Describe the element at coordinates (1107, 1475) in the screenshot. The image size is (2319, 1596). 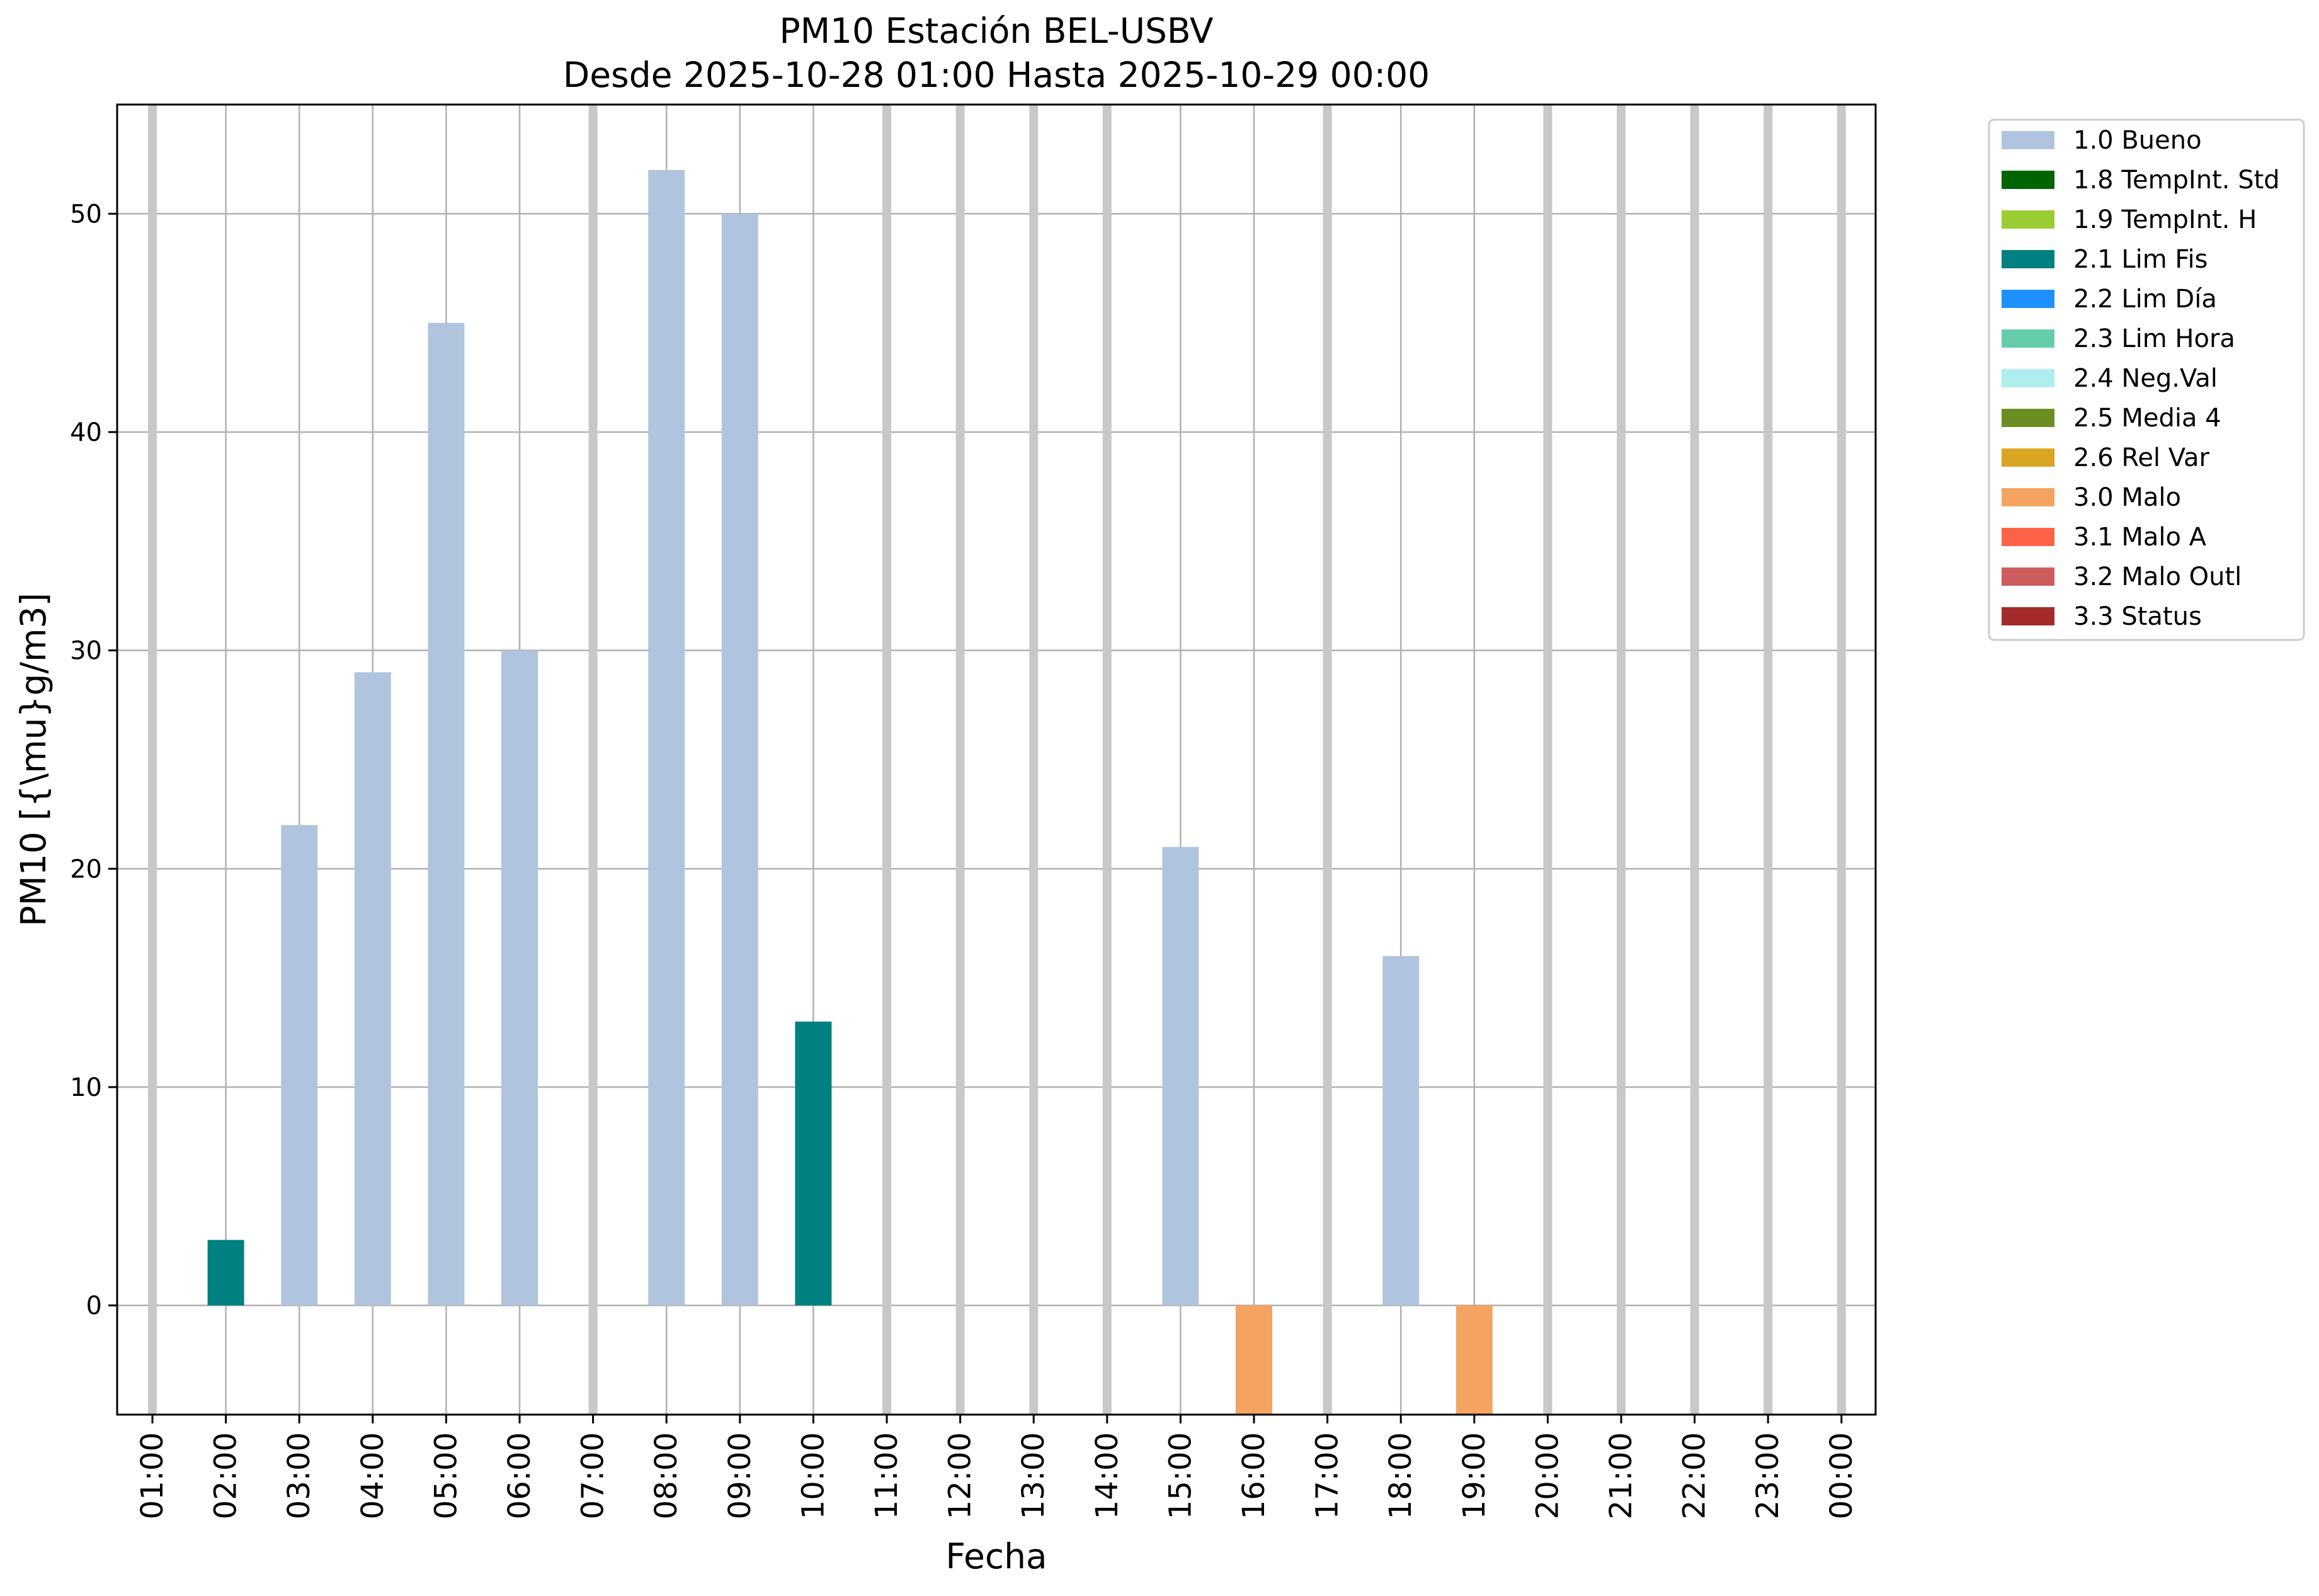
I see `x-tick-label: 14:00` at that location.